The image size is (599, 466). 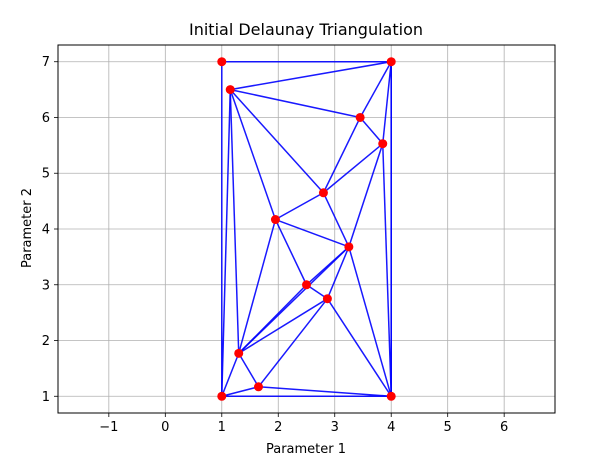 I want to click on y-tick-label: 6, so click(x=46, y=118).